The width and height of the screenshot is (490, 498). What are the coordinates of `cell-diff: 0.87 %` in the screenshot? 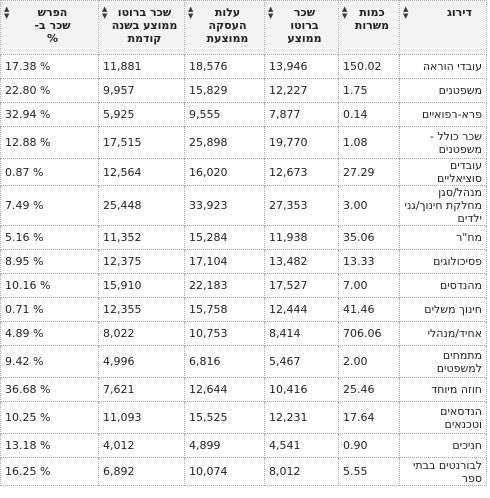 It's located at (49, 172).